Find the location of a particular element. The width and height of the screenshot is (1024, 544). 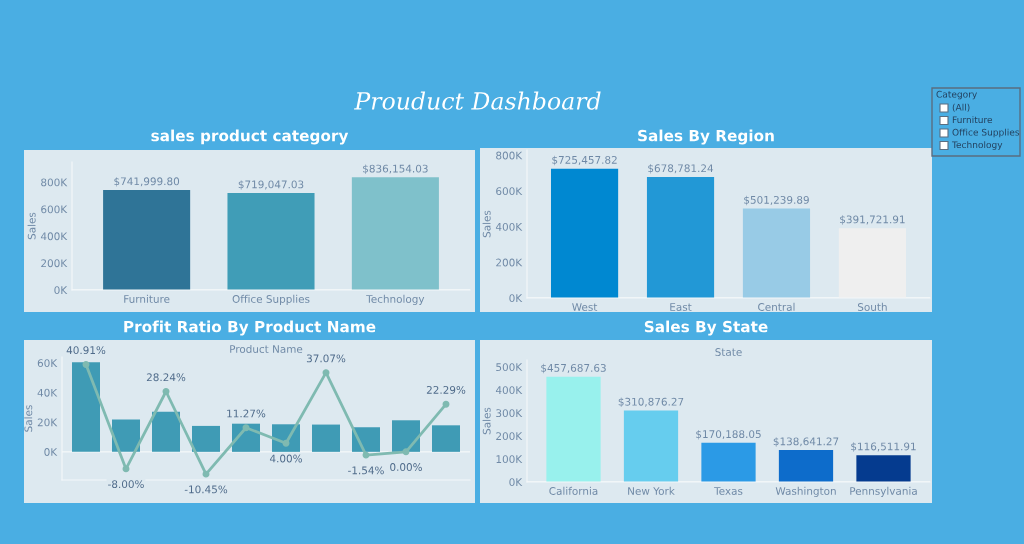

x-tick-label: Furniture is located at coordinates (147, 298).